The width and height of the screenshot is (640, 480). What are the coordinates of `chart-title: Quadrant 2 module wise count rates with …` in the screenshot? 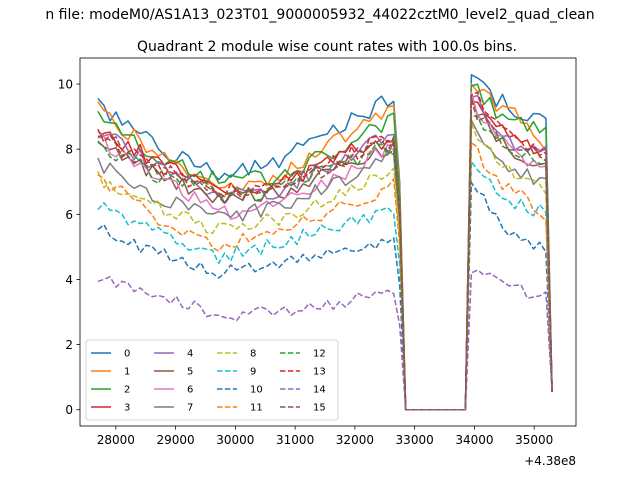 It's located at (327, 47).